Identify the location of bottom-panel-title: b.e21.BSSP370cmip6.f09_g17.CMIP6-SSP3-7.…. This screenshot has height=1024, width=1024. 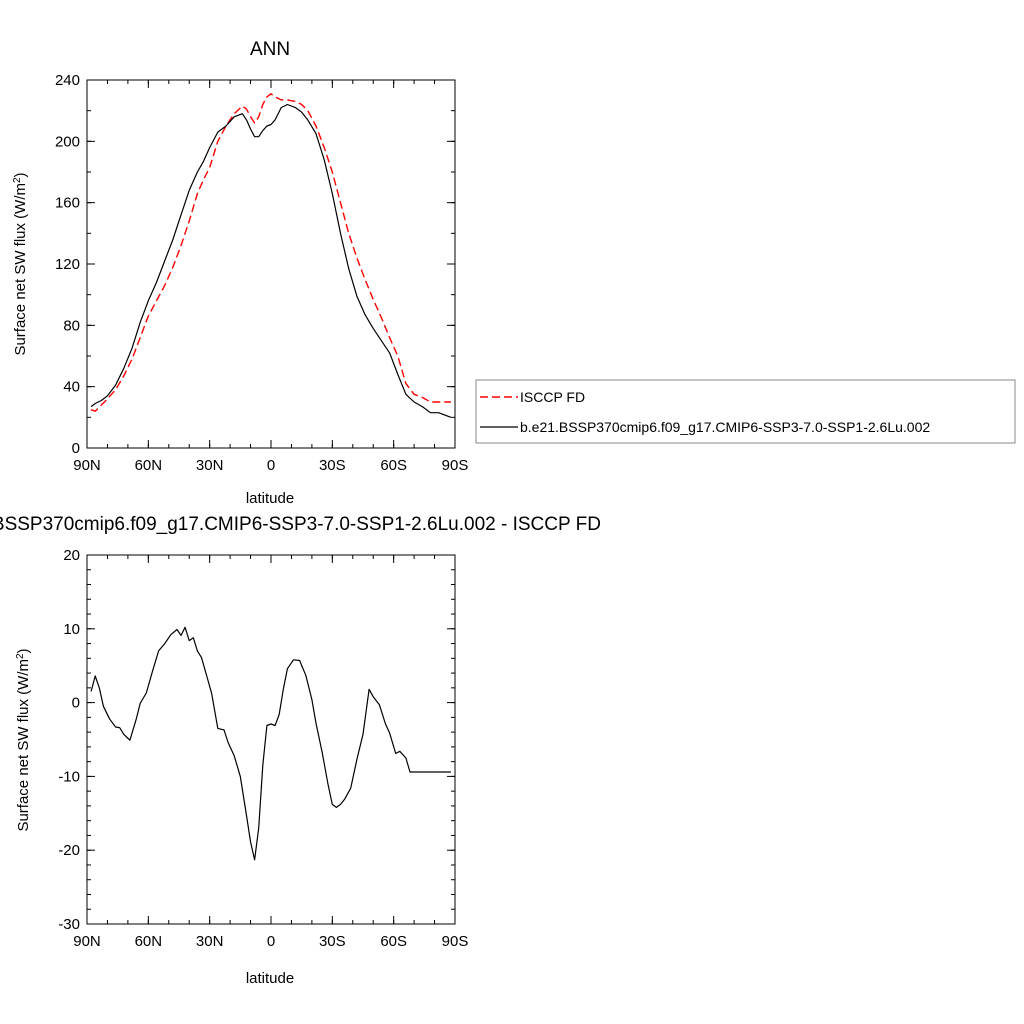
(300, 524).